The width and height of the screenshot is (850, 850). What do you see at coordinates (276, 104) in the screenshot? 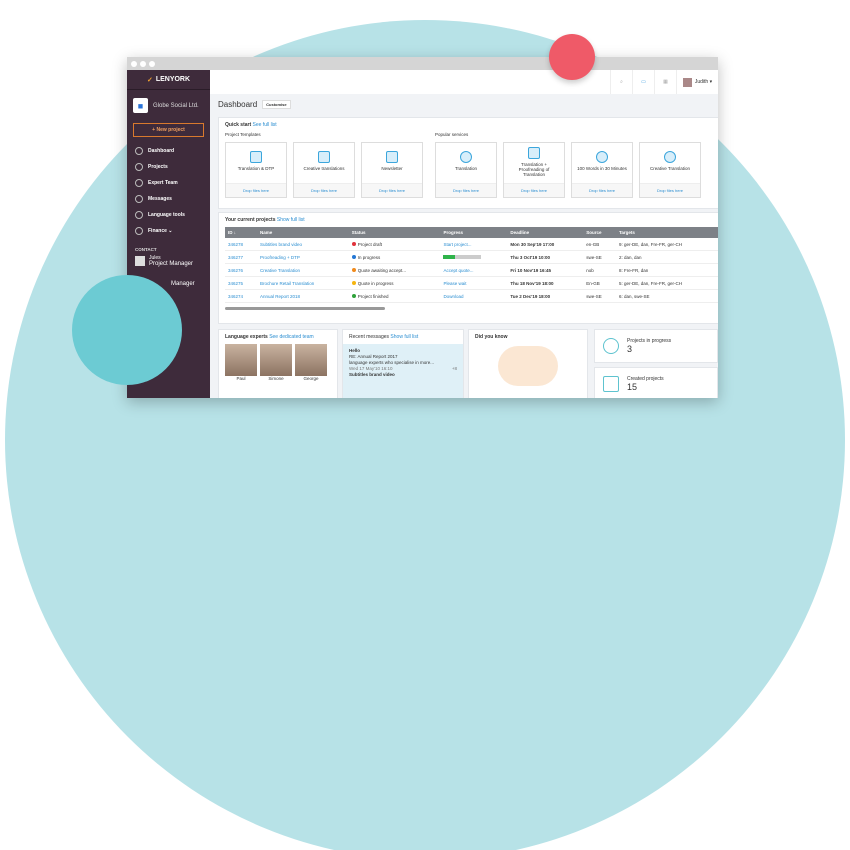
I see `customise-button: Customise` at bounding box center [276, 104].